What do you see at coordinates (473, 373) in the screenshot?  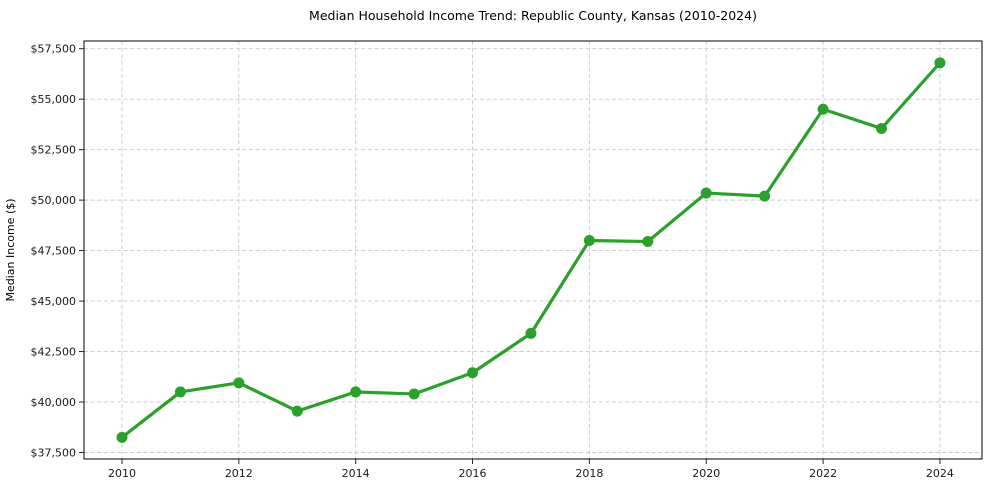 I see `data-point-2016` at bounding box center [473, 373].